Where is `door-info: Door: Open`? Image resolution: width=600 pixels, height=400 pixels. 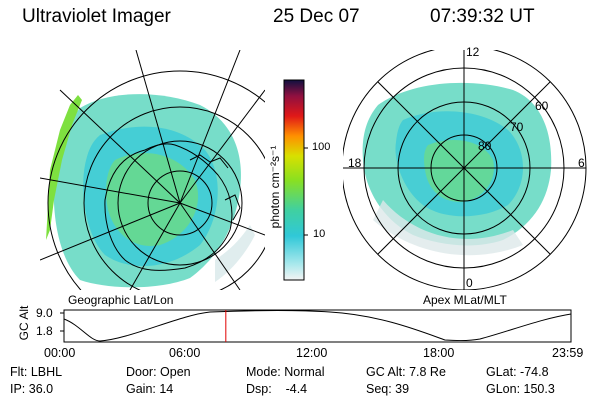 door-info: Door: Open is located at coordinates (158, 372).